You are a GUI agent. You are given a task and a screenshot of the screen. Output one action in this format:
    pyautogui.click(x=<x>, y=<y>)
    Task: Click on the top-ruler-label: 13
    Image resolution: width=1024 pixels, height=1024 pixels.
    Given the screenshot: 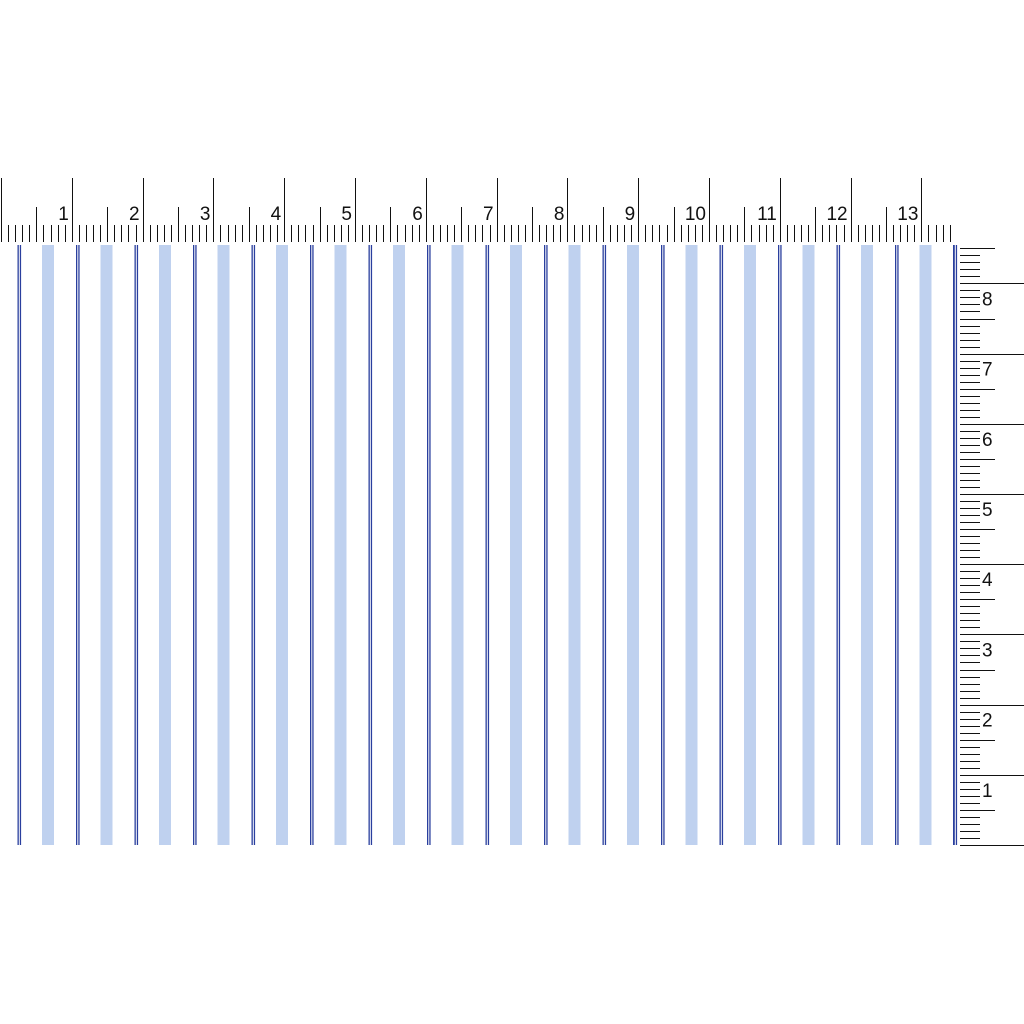 What is the action you would take?
    pyautogui.click(x=907, y=214)
    